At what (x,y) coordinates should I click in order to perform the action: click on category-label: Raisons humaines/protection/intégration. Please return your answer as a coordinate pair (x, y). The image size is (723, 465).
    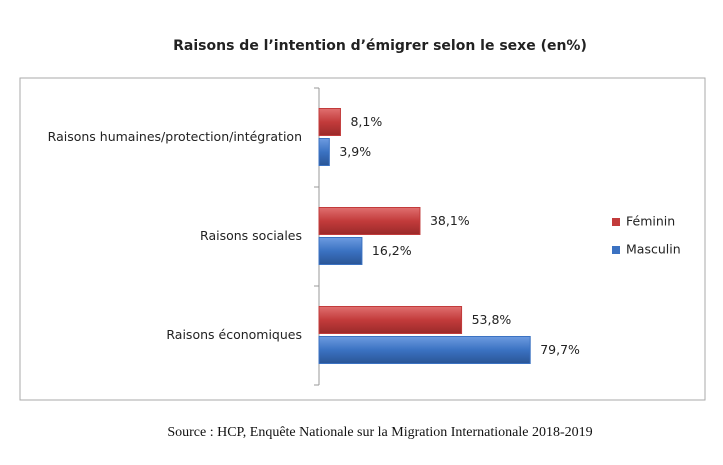
    Looking at the image, I should click on (175, 136).